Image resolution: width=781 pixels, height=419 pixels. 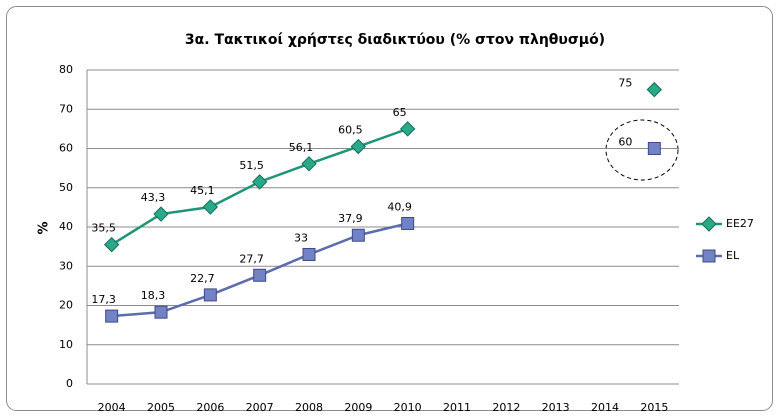 I want to click on highlight-ellipse, so click(x=642, y=150).